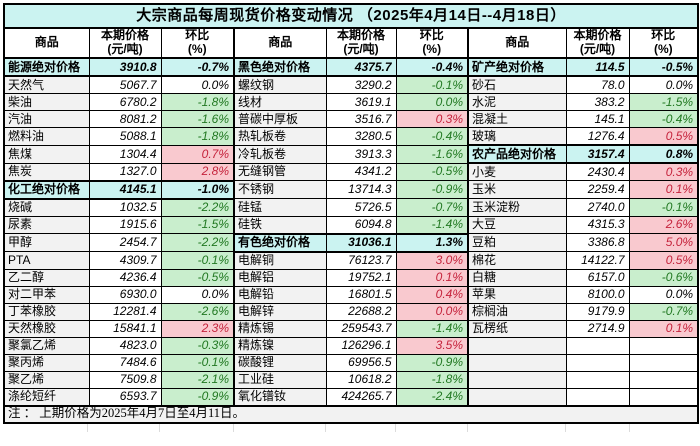 The image size is (700, 446). What do you see at coordinates (125, 242) in the screenshot?
I see `price-cell: 2454.7` at bounding box center [125, 242].